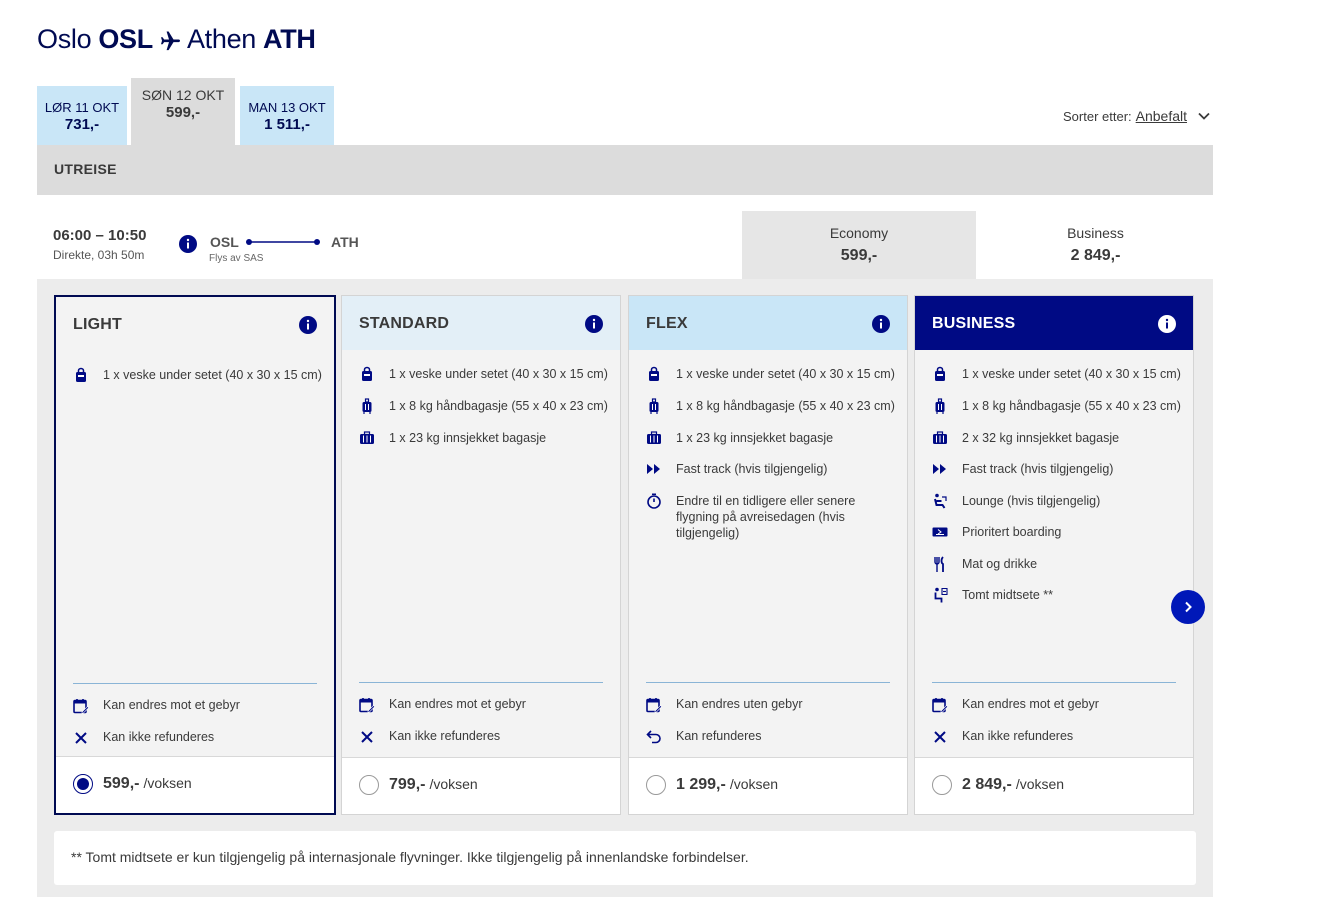  What do you see at coordinates (183, 111) in the screenshot?
I see `date-tab-selected: SØN 12 OKT 599,-` at bounding box center [183, 111].